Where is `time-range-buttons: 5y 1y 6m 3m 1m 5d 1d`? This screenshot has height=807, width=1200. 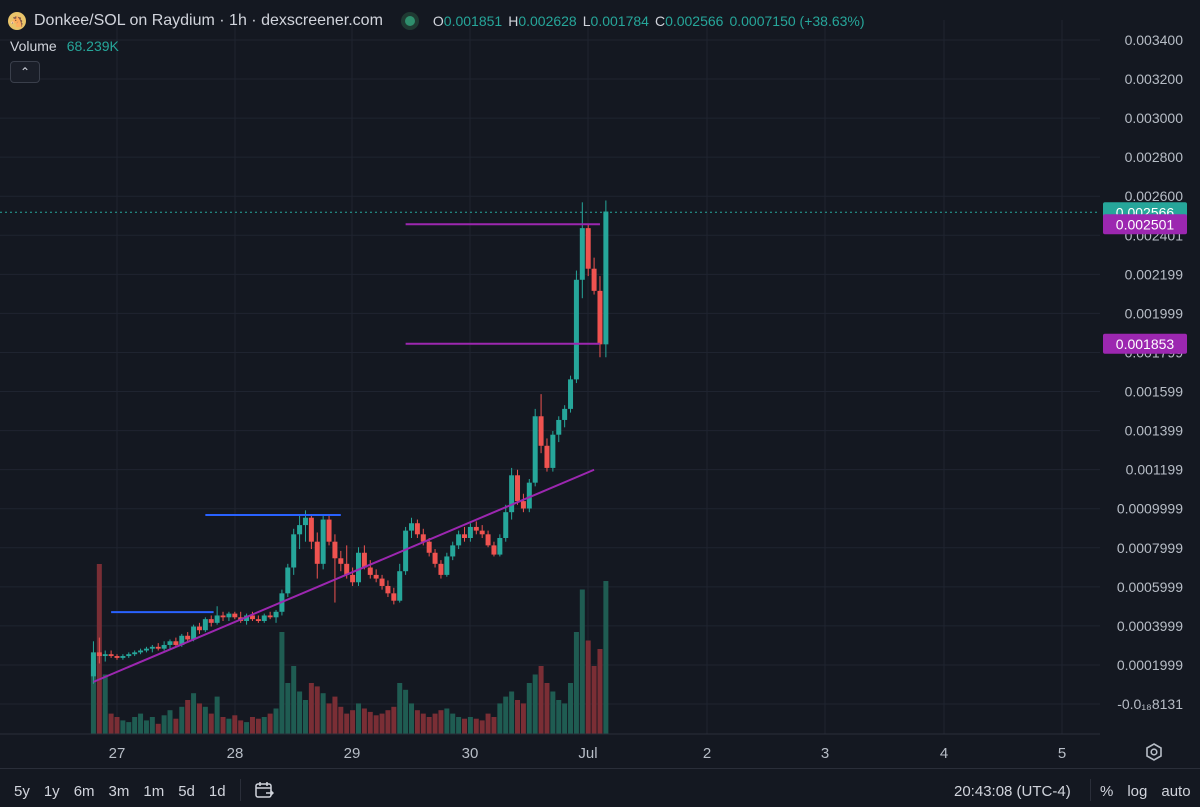
time-range-buttons: 5y 1y 6m 3m 1m 5d 1d is located at coordinates (120, 791).